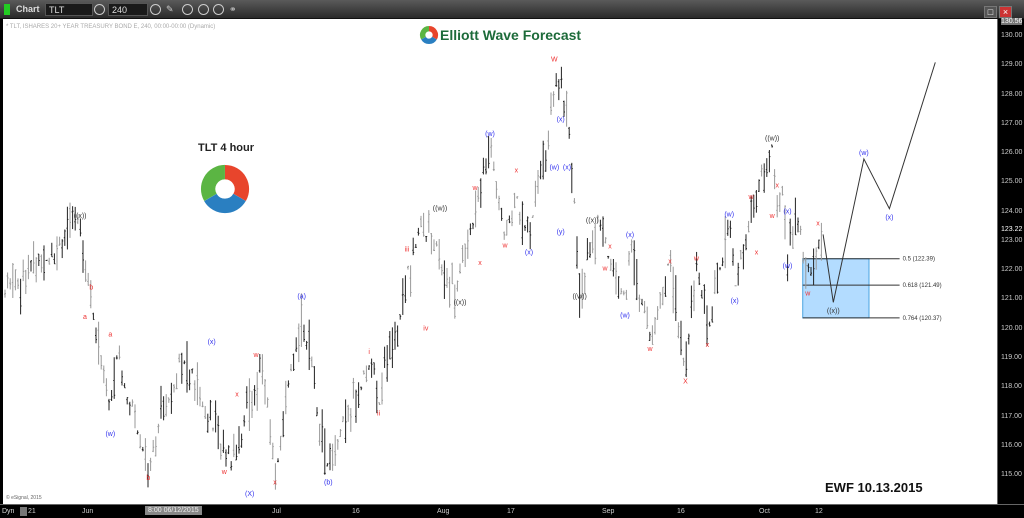 The width and height of the screenshot is (1024, 518). Describe the element at coordinates (155, 9) in the screenshot. I see `clock-icon` at that location.